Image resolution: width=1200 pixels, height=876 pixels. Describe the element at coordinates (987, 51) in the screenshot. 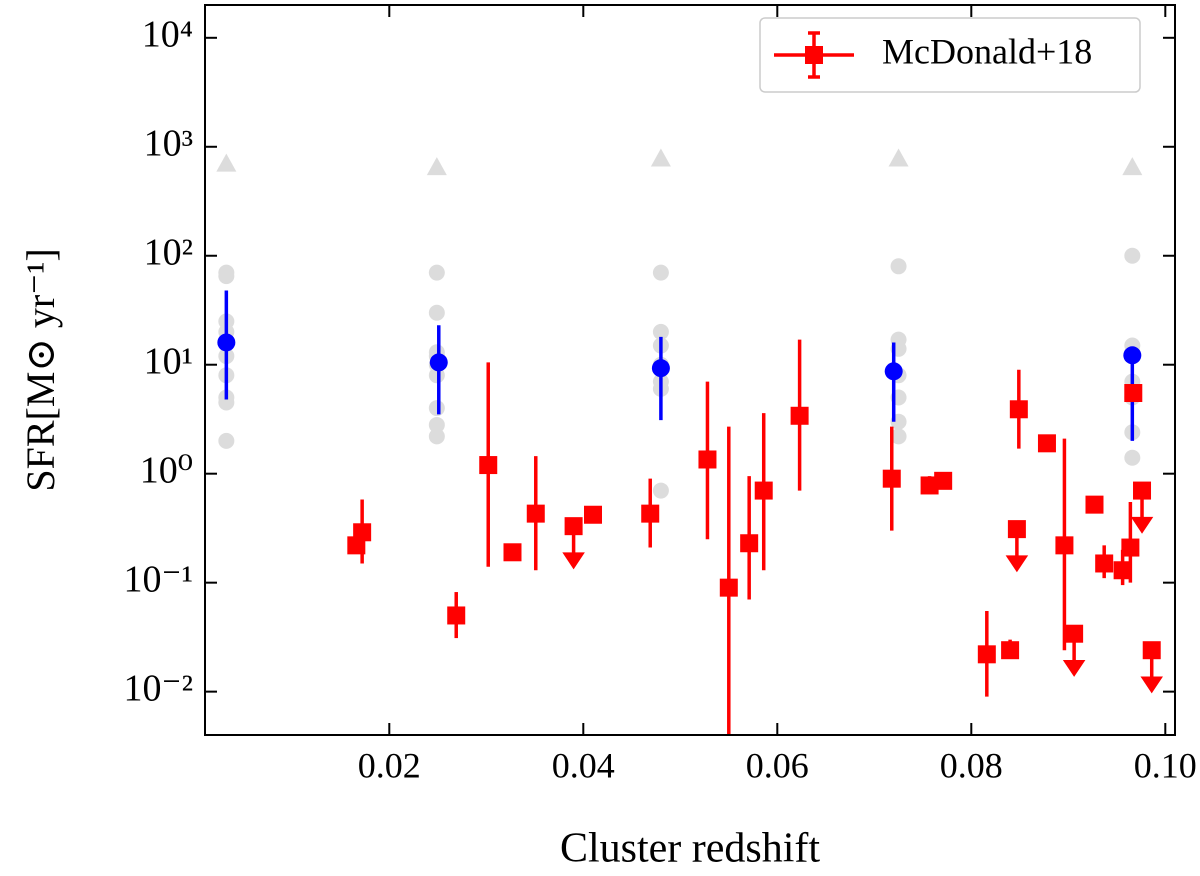

I see `legend-label: McDonald+18` at that location.